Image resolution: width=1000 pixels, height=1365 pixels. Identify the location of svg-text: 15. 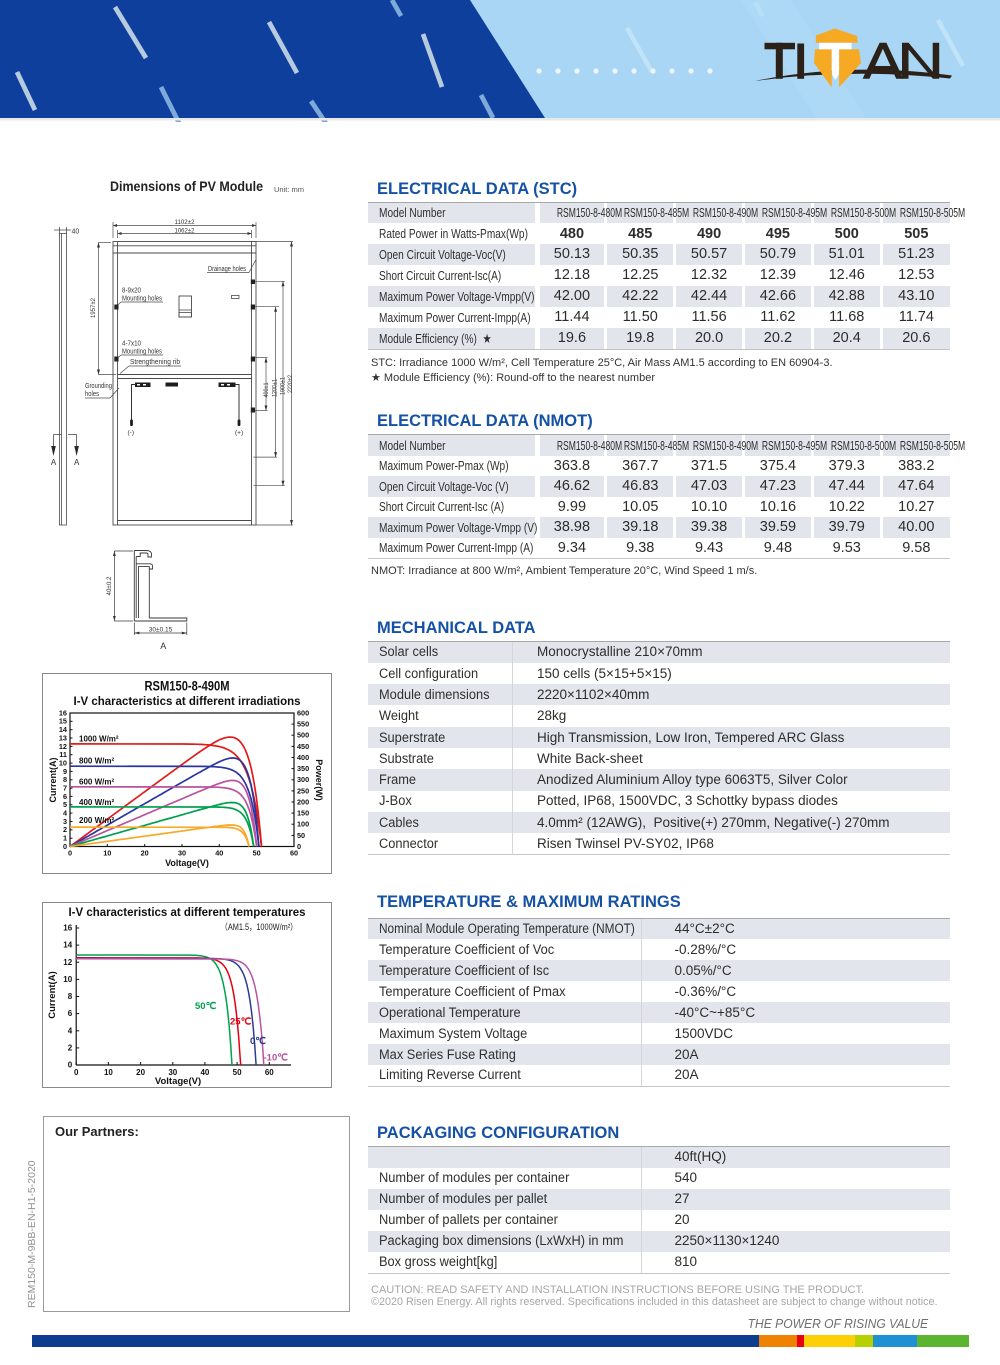
(63, 721).